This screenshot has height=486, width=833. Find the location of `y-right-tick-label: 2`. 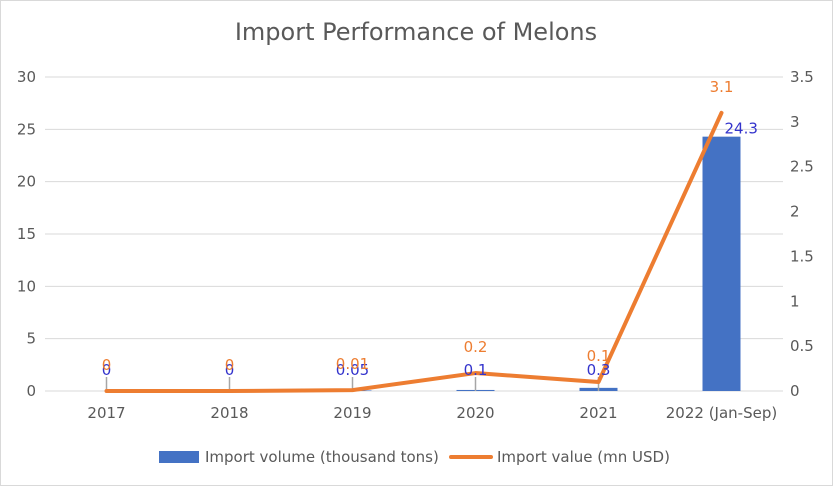

y-right-tick-label: 2 is located at coordinates (795, 212).